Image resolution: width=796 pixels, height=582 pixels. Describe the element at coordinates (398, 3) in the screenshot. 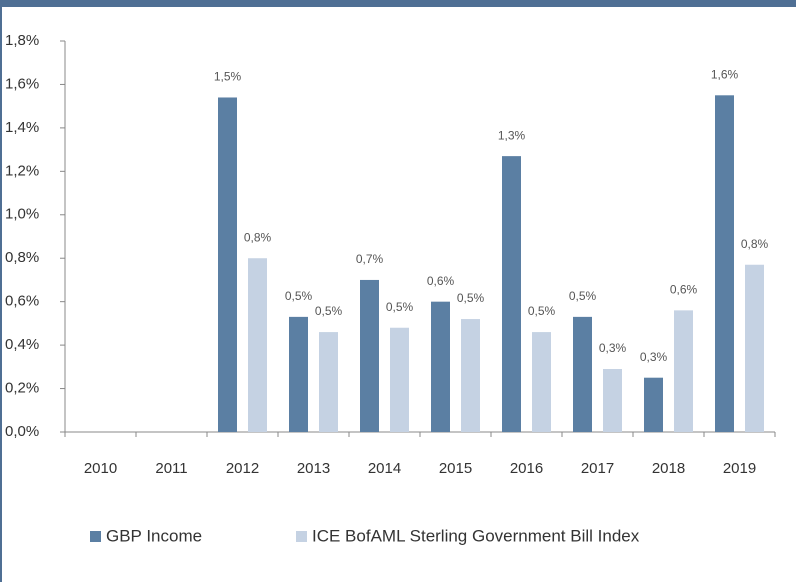

I see `top-border` at that location.